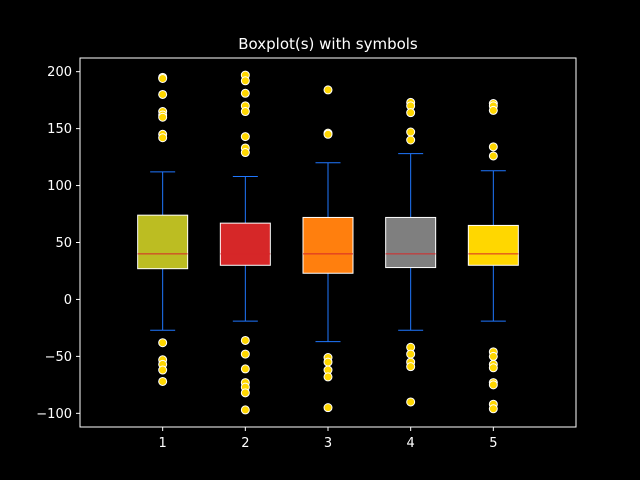  What do you see at coordinates (411, 443) in the screenshot?
I see `x-tick-label: 4` at bounding box center [411, 443].